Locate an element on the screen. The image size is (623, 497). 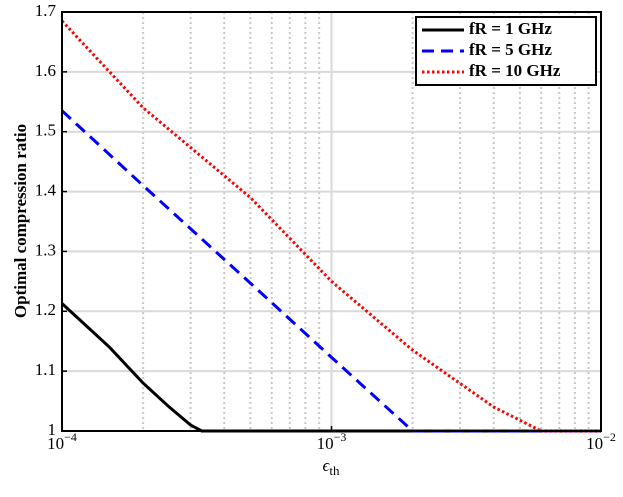
y-tick-label: 1.4 is located at coordinates (46, 189).